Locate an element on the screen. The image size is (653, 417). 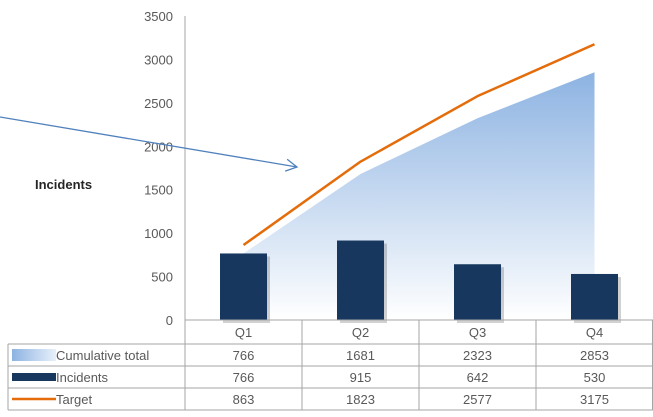
legend-entry: Cumulative total is located at coordinates (102, 355).